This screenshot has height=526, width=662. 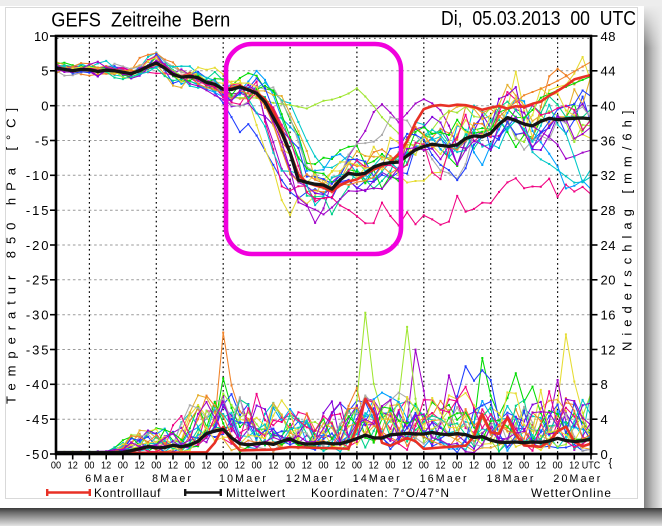 I want to click on svg-text: 12Maer, so click(x=310, y=479).